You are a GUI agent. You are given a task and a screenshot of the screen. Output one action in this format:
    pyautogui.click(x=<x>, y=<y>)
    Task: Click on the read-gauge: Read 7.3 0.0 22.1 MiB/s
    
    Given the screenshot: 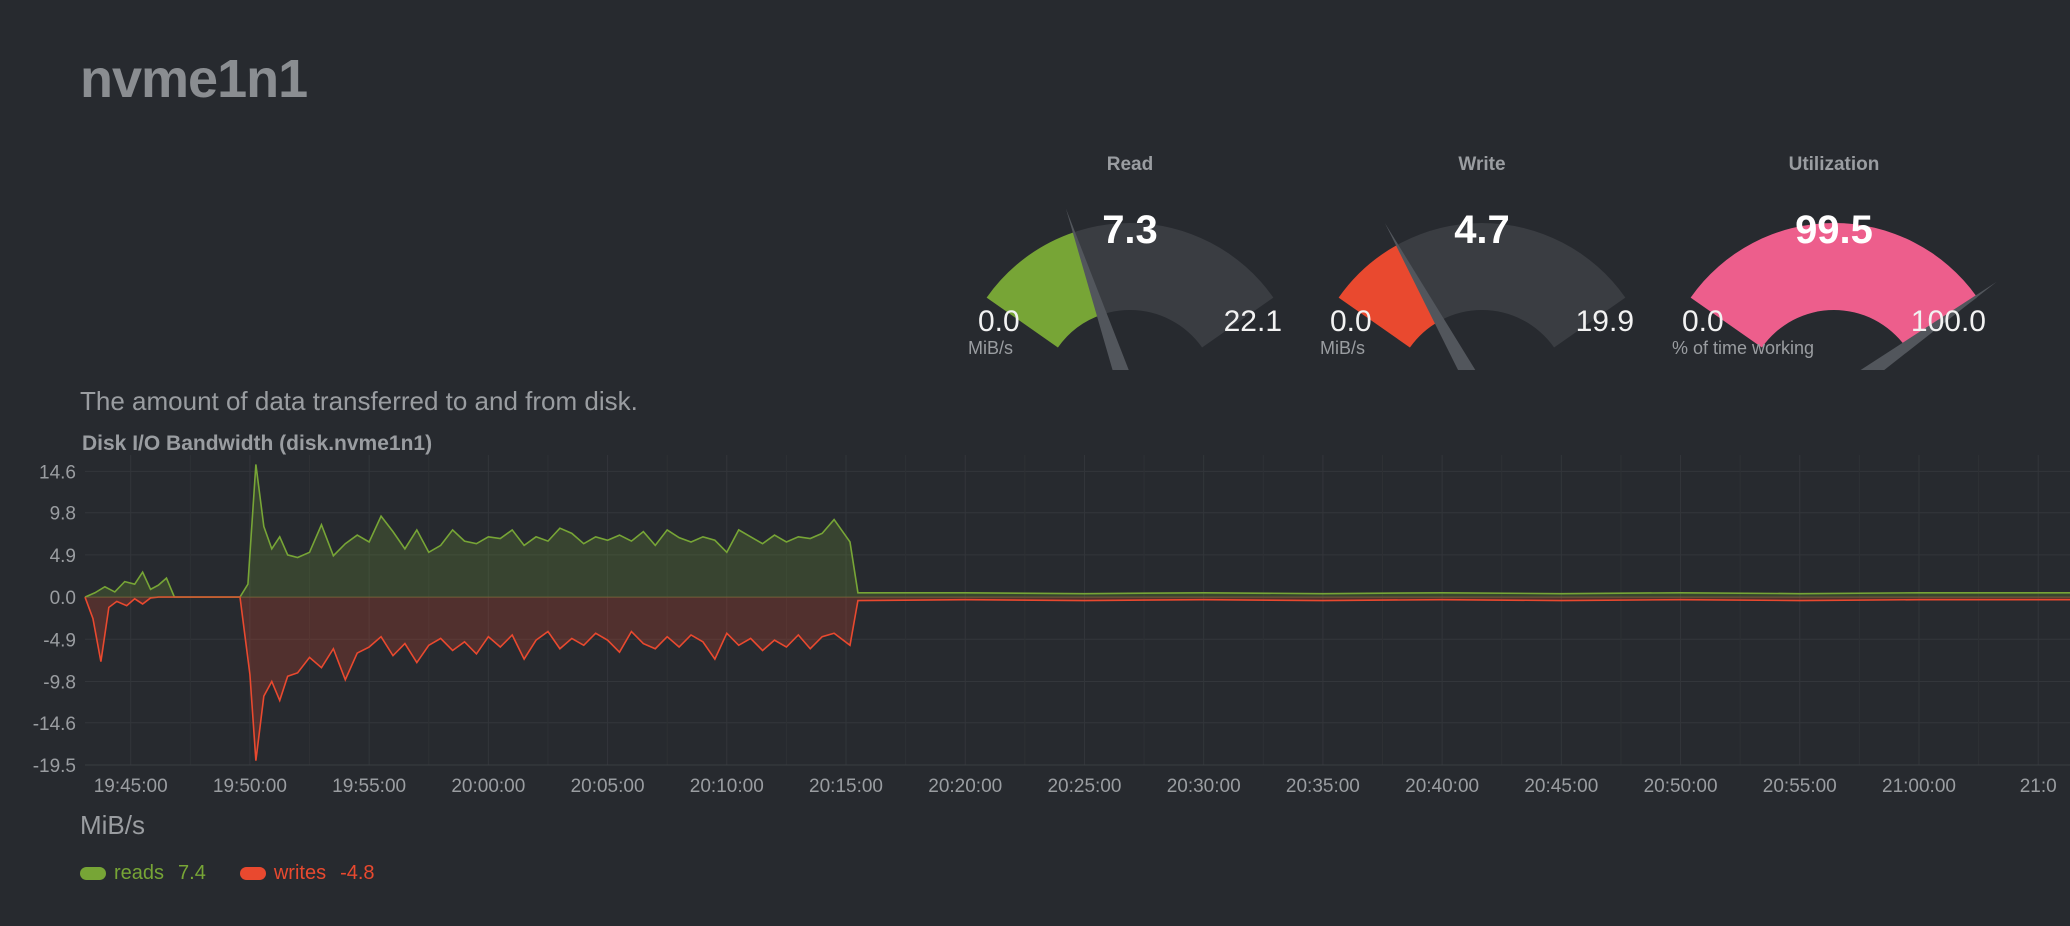 What is the action you would take?
    pyautogui.click(x=1130, y=260)
    